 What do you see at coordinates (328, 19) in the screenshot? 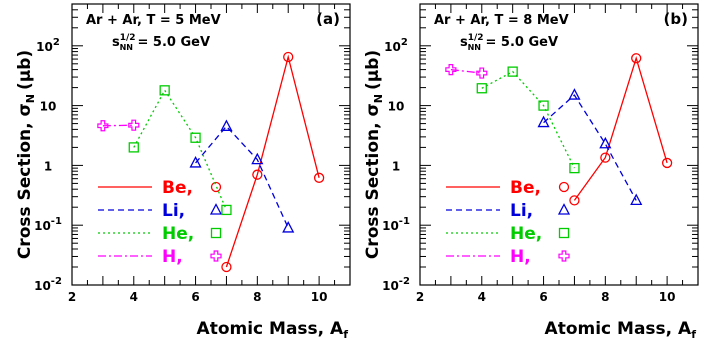
I see `panel-label: (a)` at bounding box center [328, 19].